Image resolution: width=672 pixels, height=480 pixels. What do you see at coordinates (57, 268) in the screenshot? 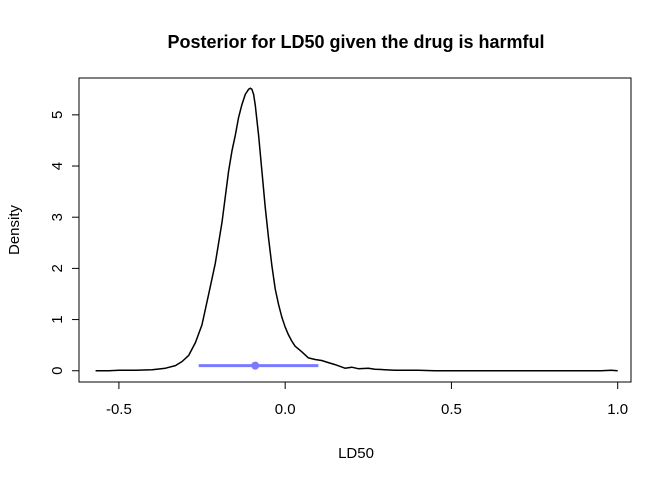
I see `y-tick-label: 2` at bounding box center [57, 268].